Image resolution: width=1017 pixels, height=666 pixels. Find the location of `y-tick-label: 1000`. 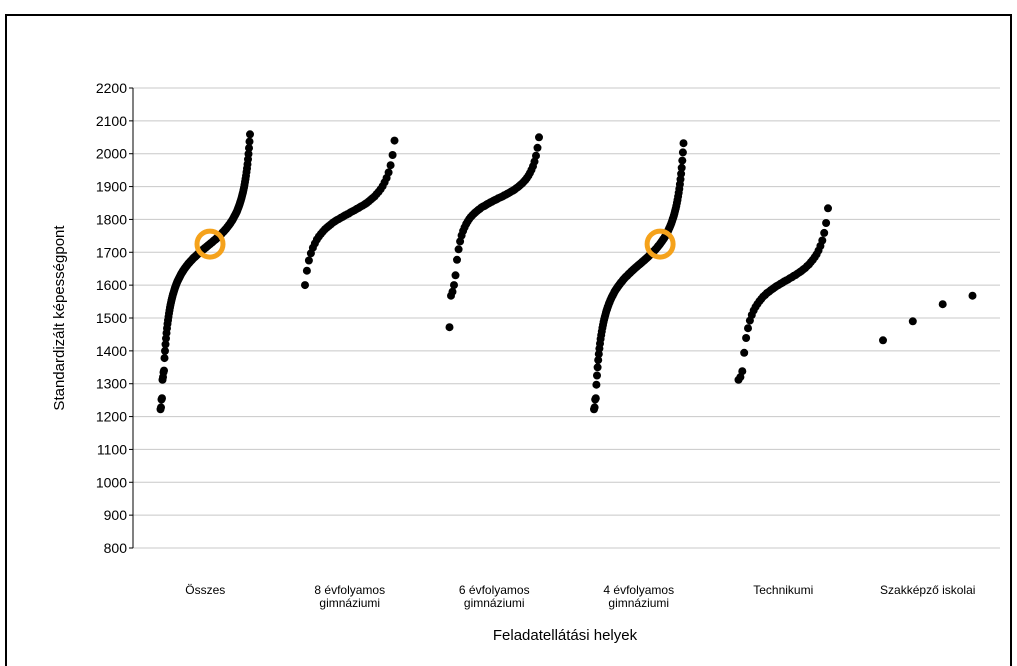

y-tick-label: 1000 is located at coordinates (111, 482).